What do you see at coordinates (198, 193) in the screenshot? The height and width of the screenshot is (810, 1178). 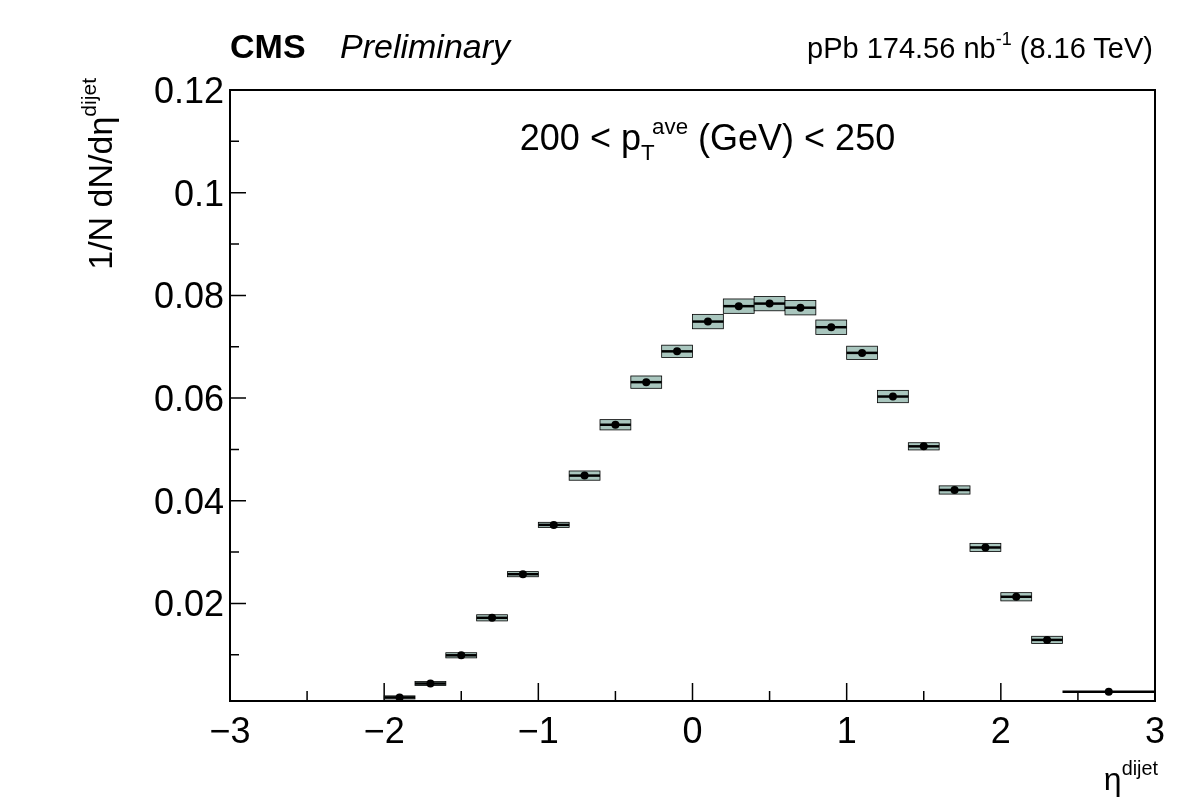 I see `y-tick-label: 0.1` at bounding box center [198, 193].